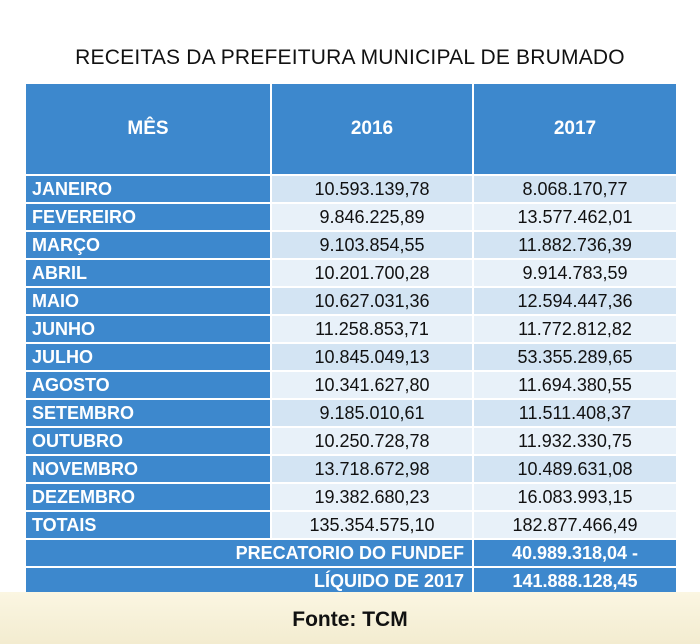  I want to click on table-row: OUTUBRO 10.250.728,78 11.932.330,75, so click(351, 441).